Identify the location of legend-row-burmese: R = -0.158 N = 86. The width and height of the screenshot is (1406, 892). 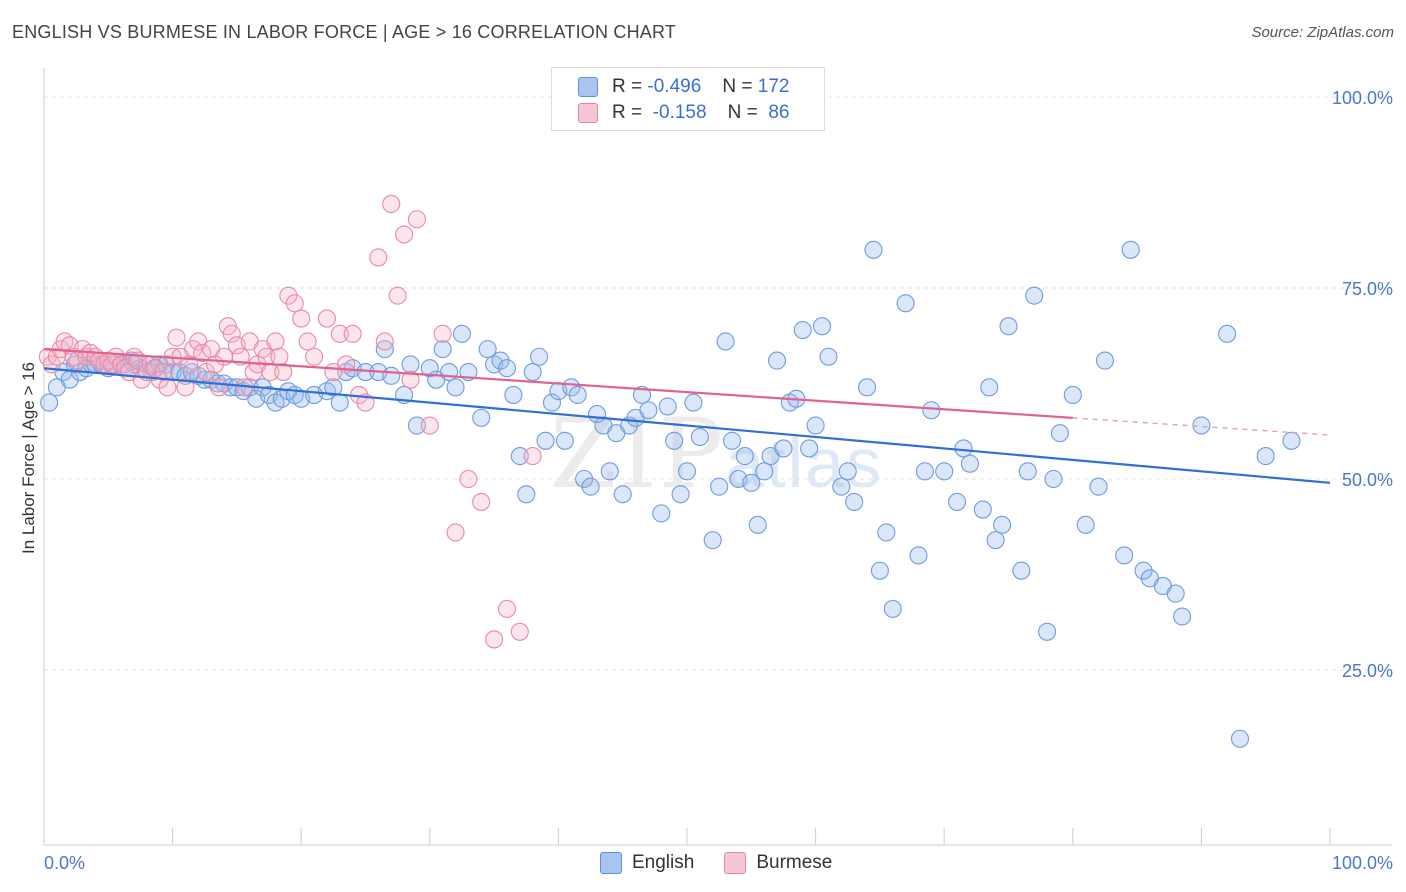
(683, 113).